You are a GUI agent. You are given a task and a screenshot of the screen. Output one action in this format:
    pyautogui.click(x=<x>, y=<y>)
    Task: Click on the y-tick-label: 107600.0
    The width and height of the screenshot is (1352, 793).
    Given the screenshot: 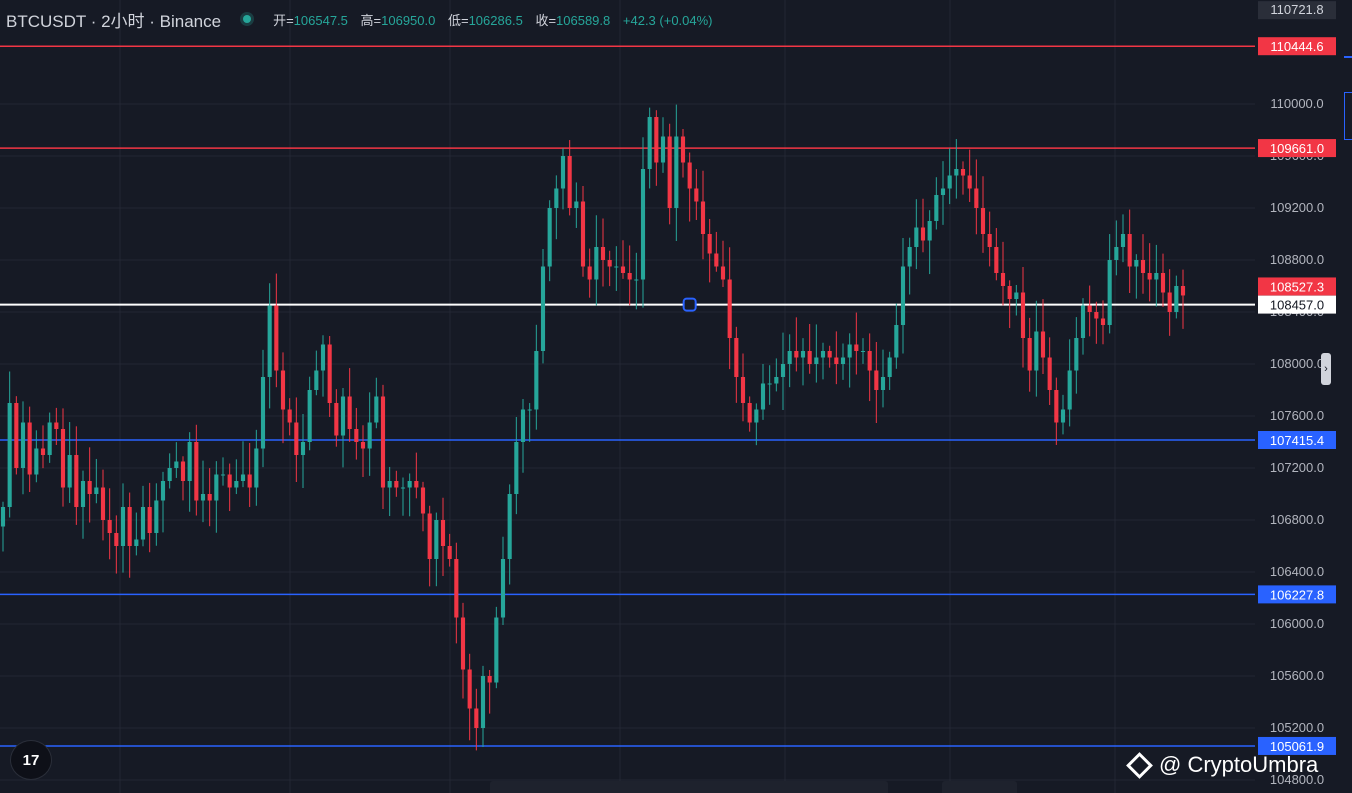 What is the action you would take?
    pyautogui.click(x=1297, y=415)
    